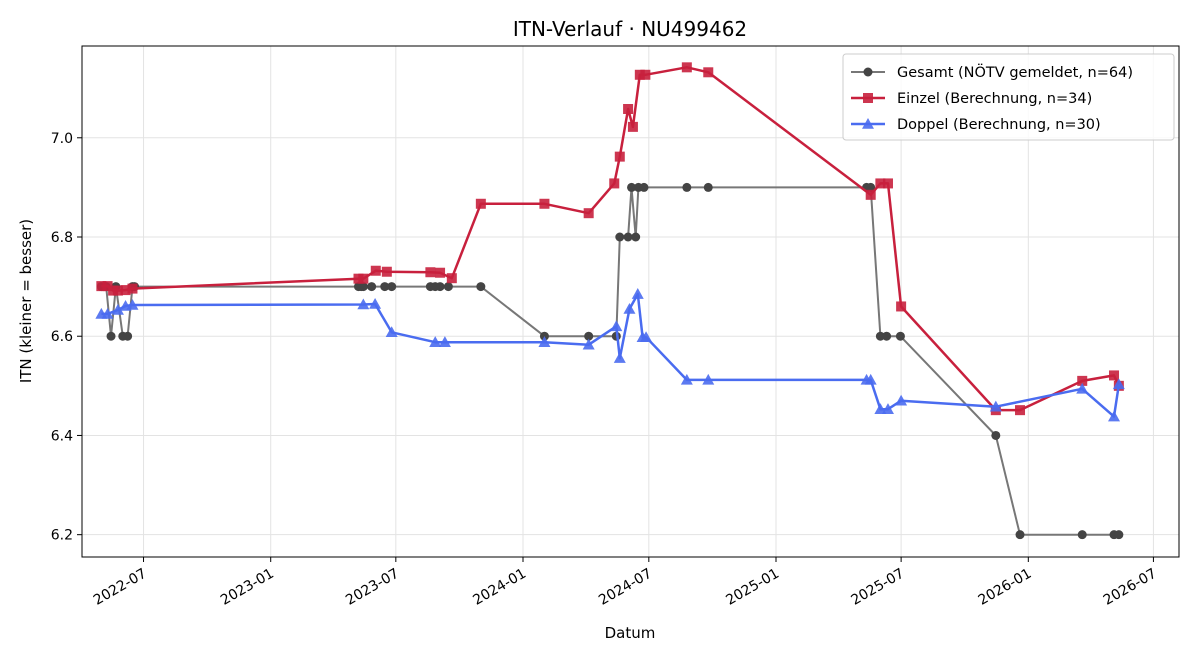 Image resolution: width=1200 pixels, height=660 pixels. What do you see at coordinates (630, 633) in the screenshot?
I see `x-axis-title: Datum` at bounding box center [630, 633].